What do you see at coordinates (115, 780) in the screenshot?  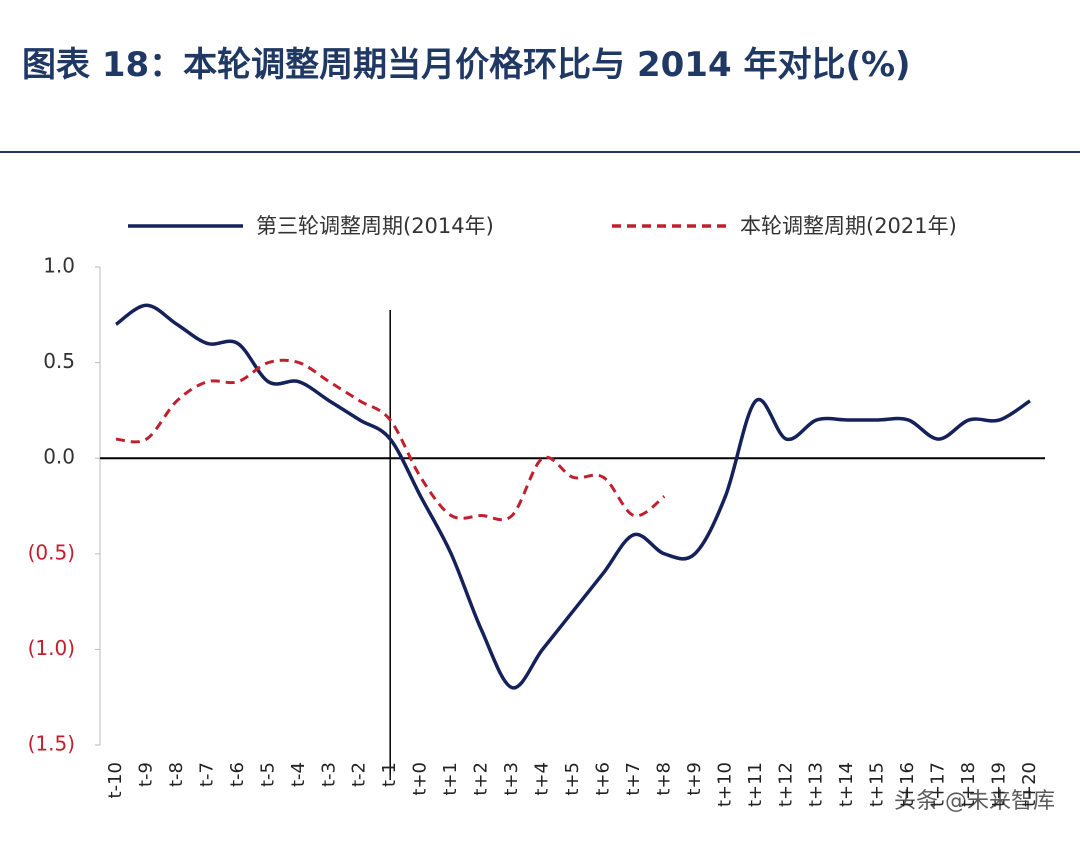 I see `x-tick-label: t-10` at bounding box center [115, 780].